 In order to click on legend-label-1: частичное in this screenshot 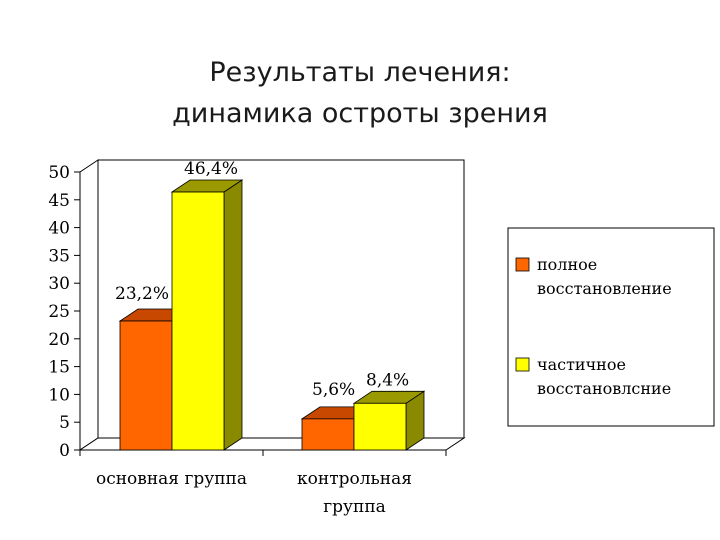, I will do `click(581, 364)`.